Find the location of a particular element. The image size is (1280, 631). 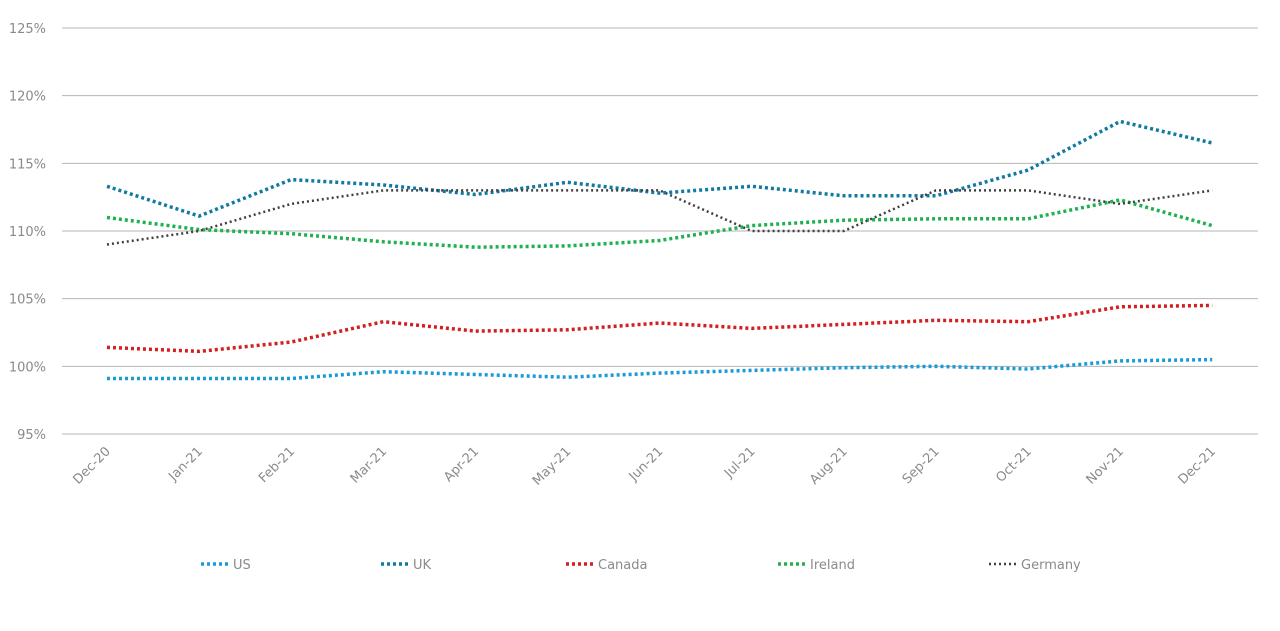

series-line-canada is located at coordinates (659, 328).